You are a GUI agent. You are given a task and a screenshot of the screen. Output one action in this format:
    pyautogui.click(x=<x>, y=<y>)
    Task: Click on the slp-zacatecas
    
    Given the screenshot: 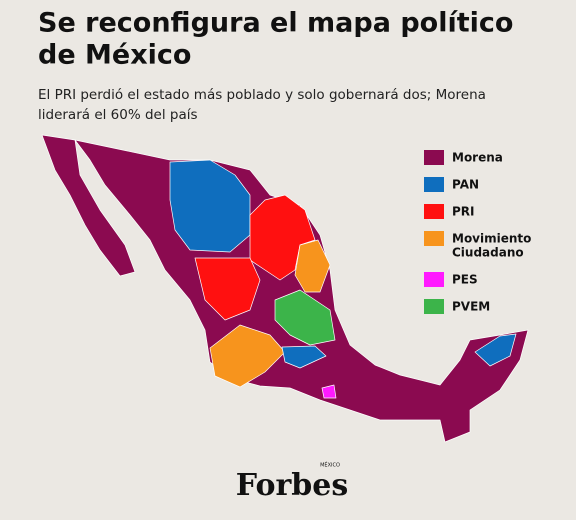 What is the action you would take?
    pyautogui.click(x=305, y=317)
    